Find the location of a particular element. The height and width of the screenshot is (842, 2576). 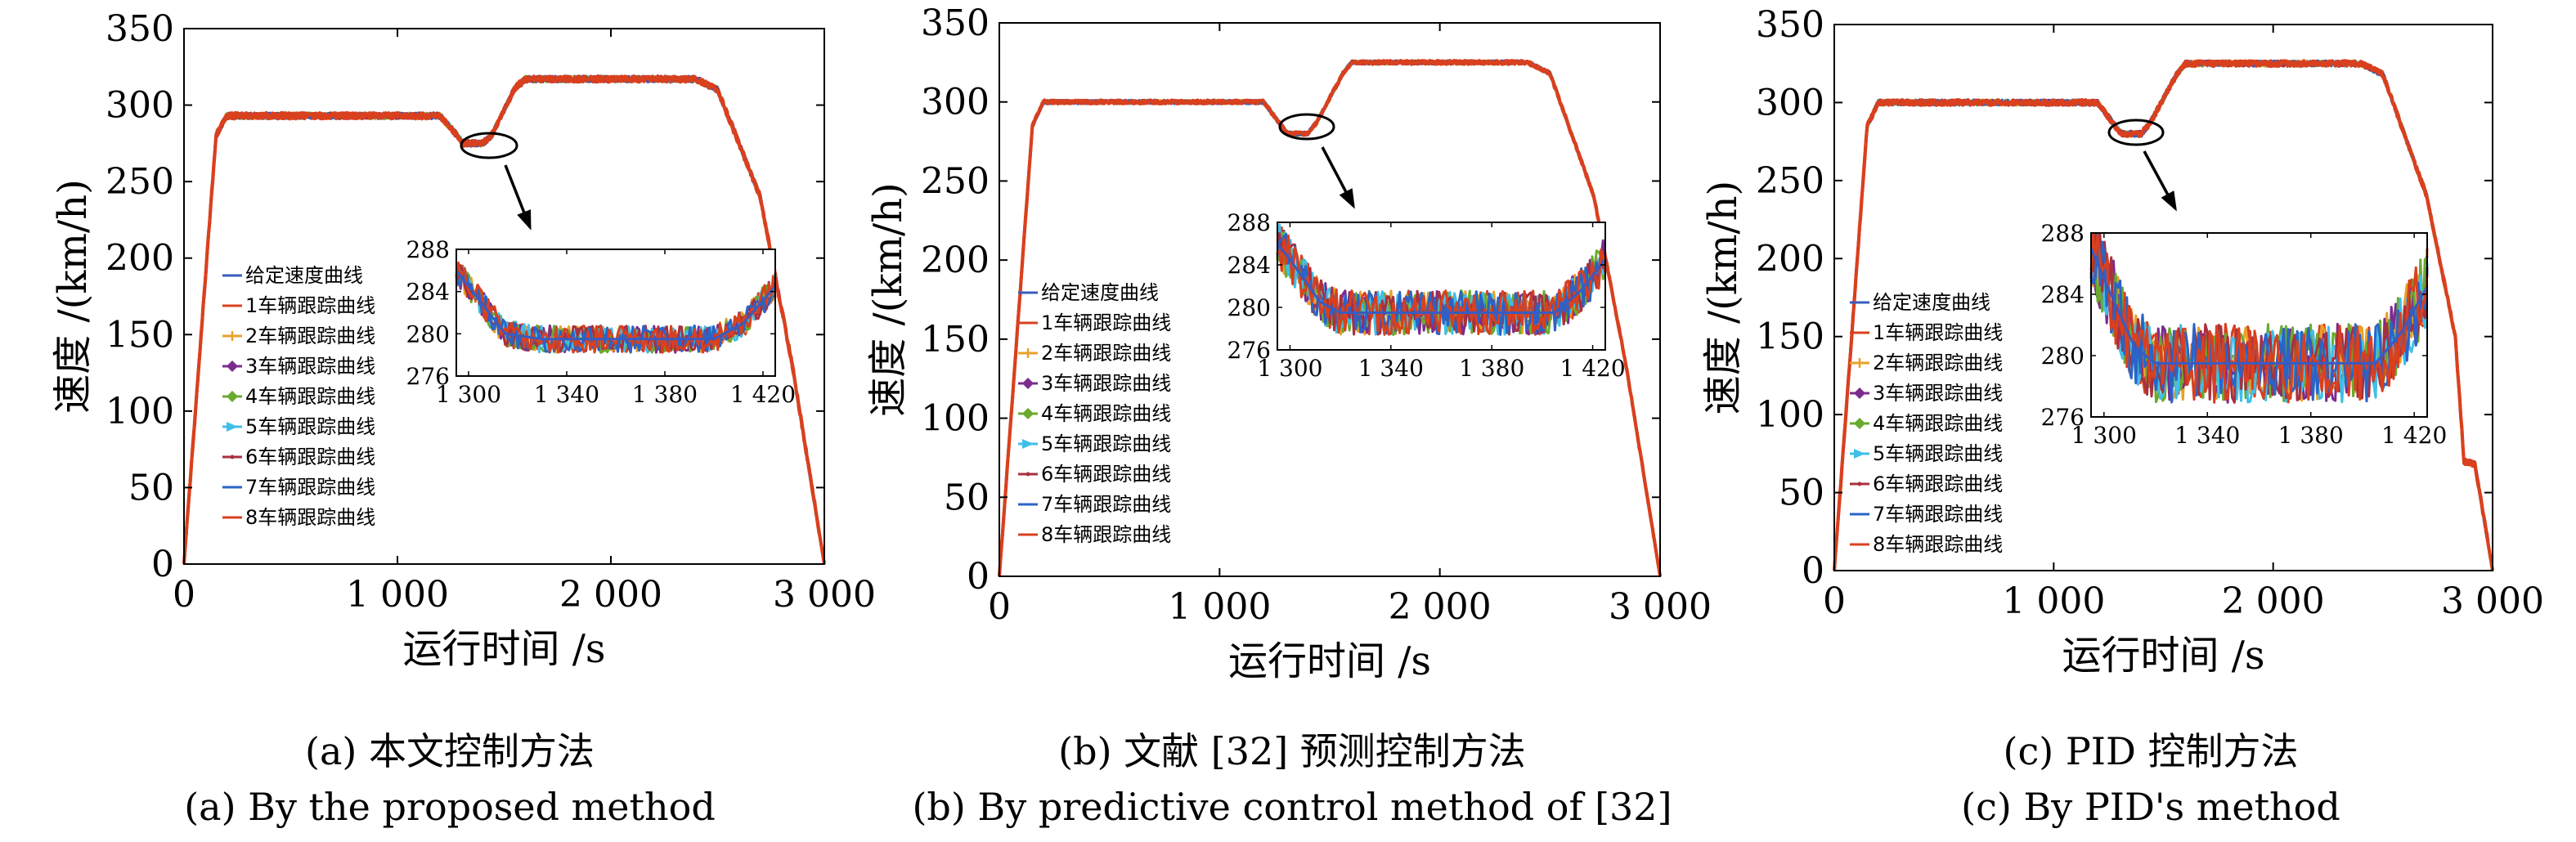

caption-a-cn: (a) 本文控制方法 is located at coordinates (450, 751).